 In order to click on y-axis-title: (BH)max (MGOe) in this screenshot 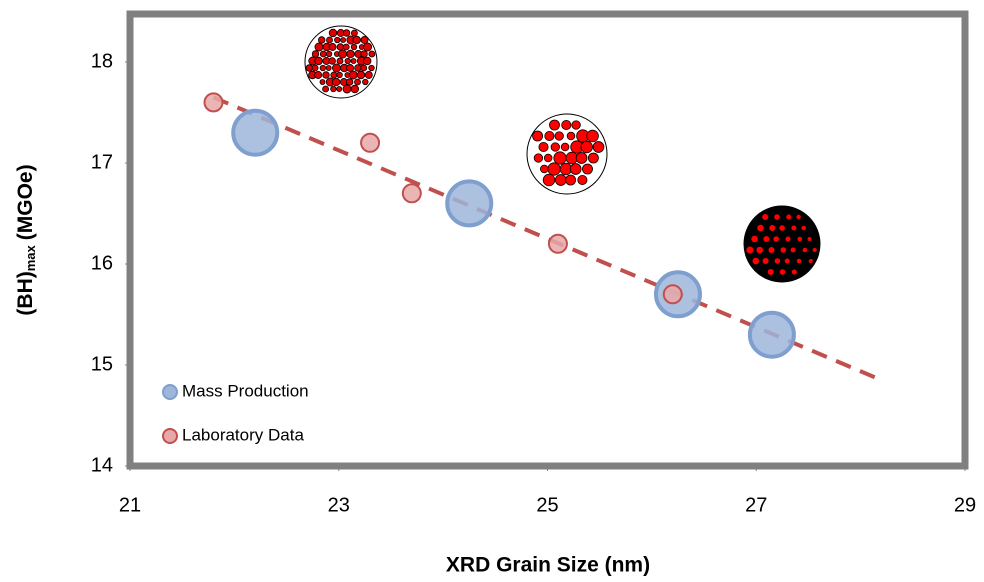, I will do `click(26, 239)`.